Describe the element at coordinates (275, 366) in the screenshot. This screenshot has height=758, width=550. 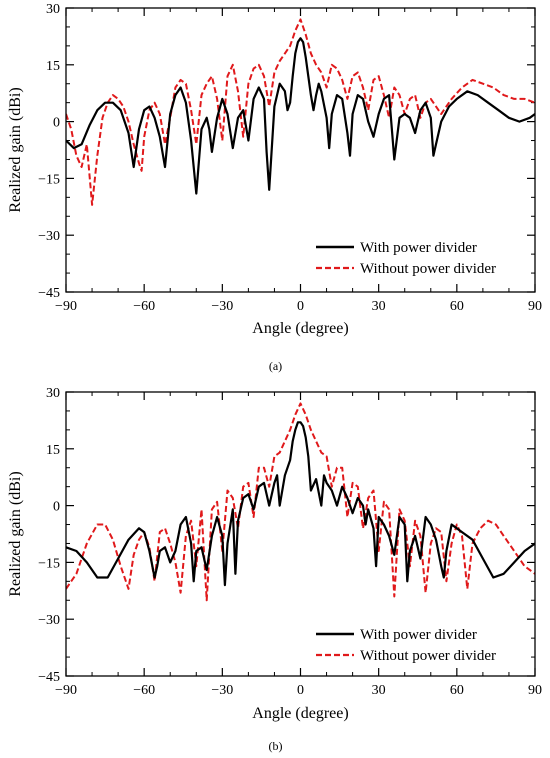
I see `panel-label: (a)` at that location.